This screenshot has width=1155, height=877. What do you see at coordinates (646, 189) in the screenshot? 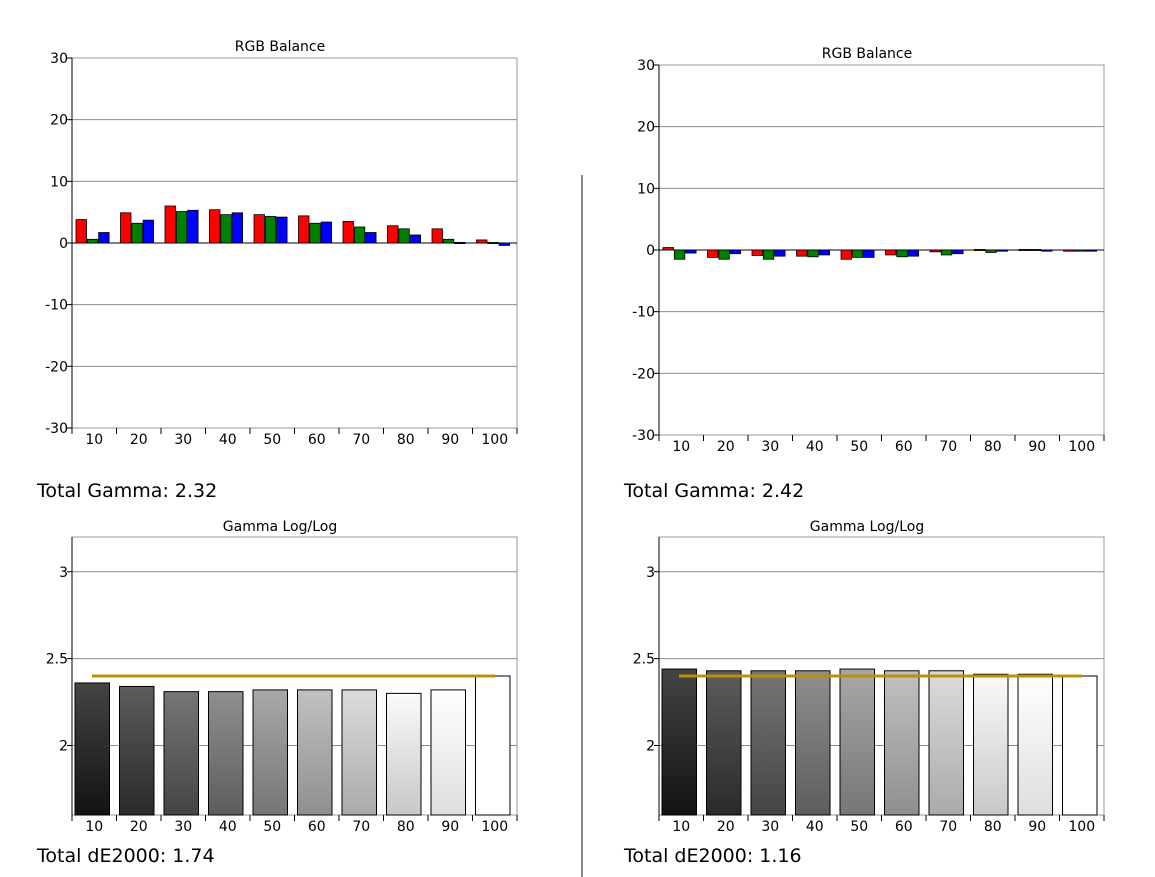
I see `y-tick-label: 10` at bounding box center [646, 189].